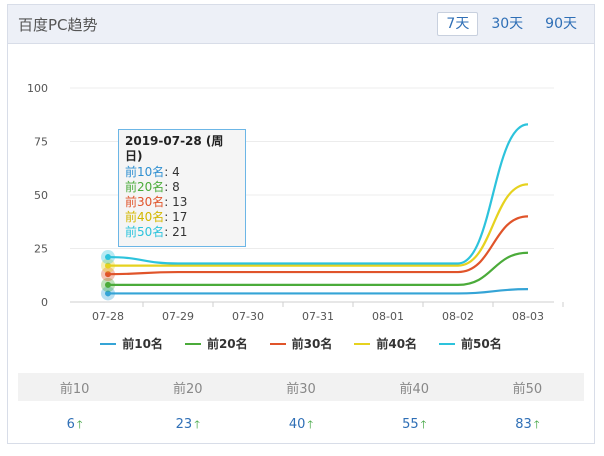 Image resolution: width=604 pixels, height=456 pixels. What do you see at coordinates (180, 202) in the screenshot?
I see `tooltip-value-top30: 13` at bounding box center [180, 202].